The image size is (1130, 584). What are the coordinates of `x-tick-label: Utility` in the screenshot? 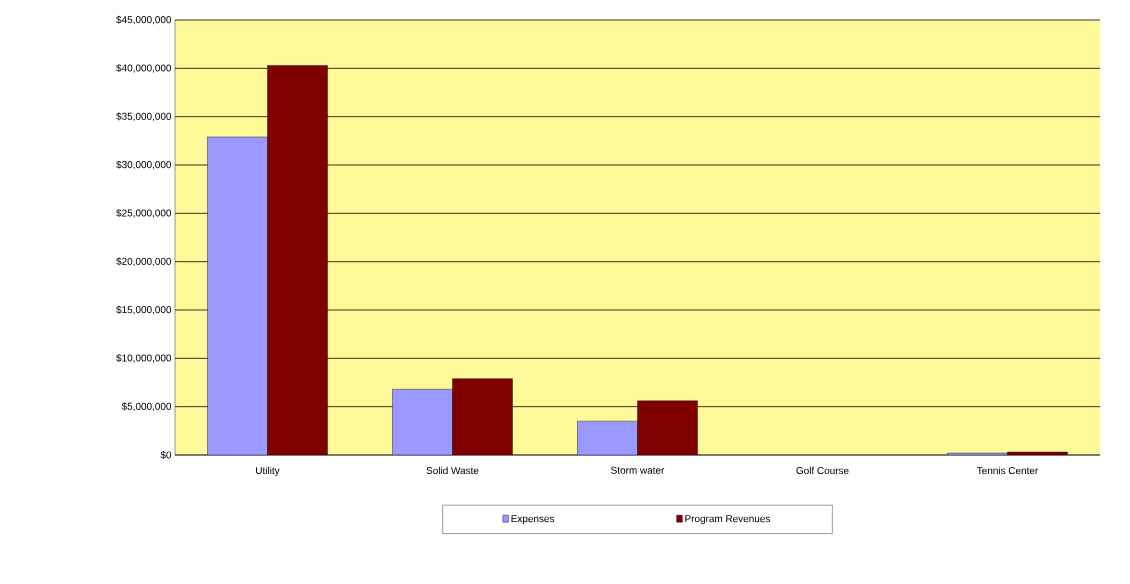 It's located at (268, 471).